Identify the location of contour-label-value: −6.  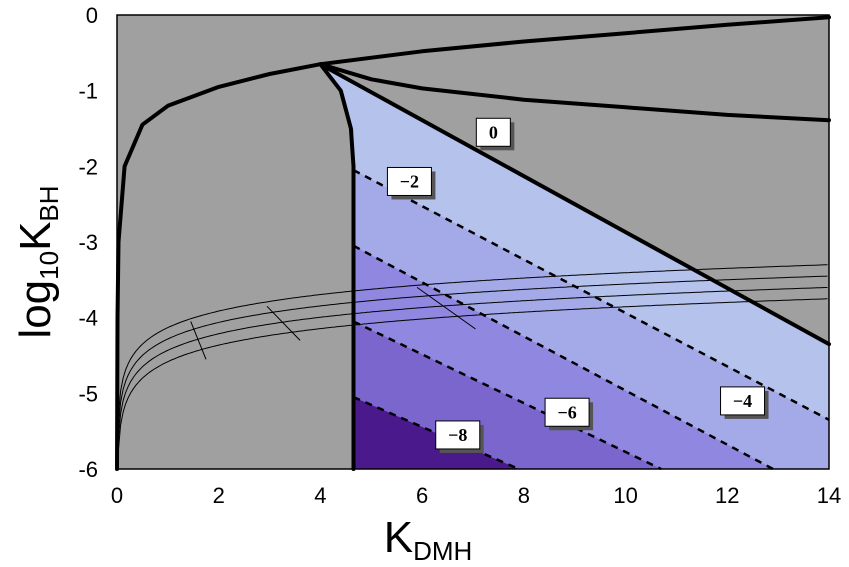
(566, 412).